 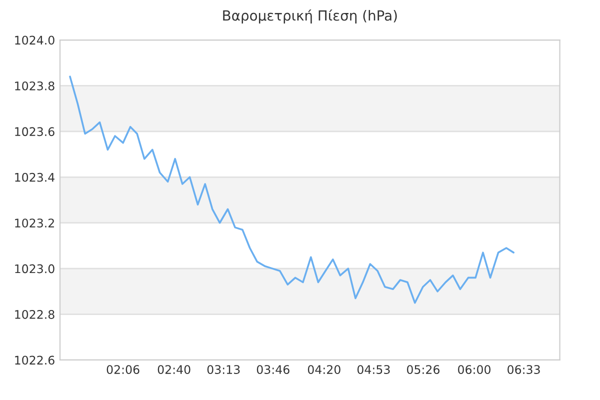 What do you see at coordinates (34, 177) in the screenshot?
I see `y-tick-label: 1023.4` at bounding box center [34, 177].